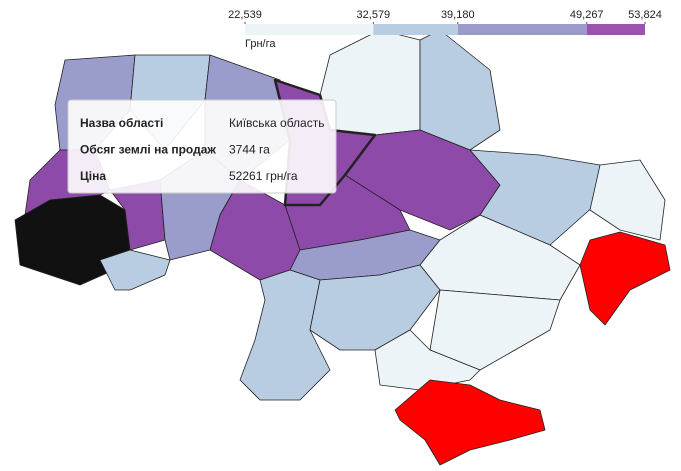 Image resolution: width=681 pixels, height=471 pixels. I want to click on legend-label: 32,579, so click(374, 15).